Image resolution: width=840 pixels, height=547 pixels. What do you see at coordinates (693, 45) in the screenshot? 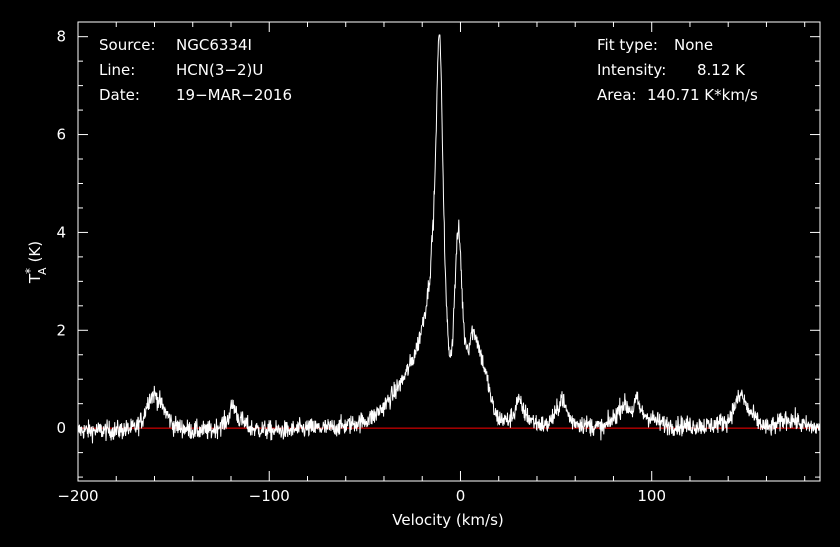
I see `fit-type-value: None` at bounding box center [693, 45].